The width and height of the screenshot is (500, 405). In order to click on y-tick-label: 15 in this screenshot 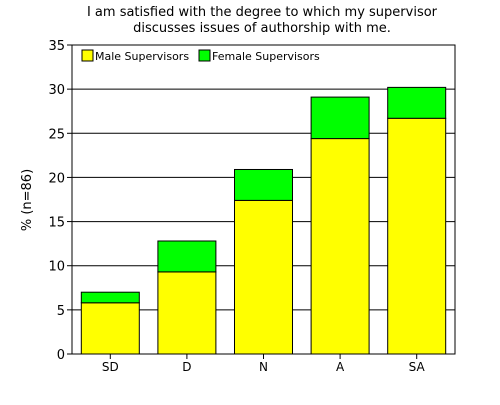, I will do `click(56, 223)`.